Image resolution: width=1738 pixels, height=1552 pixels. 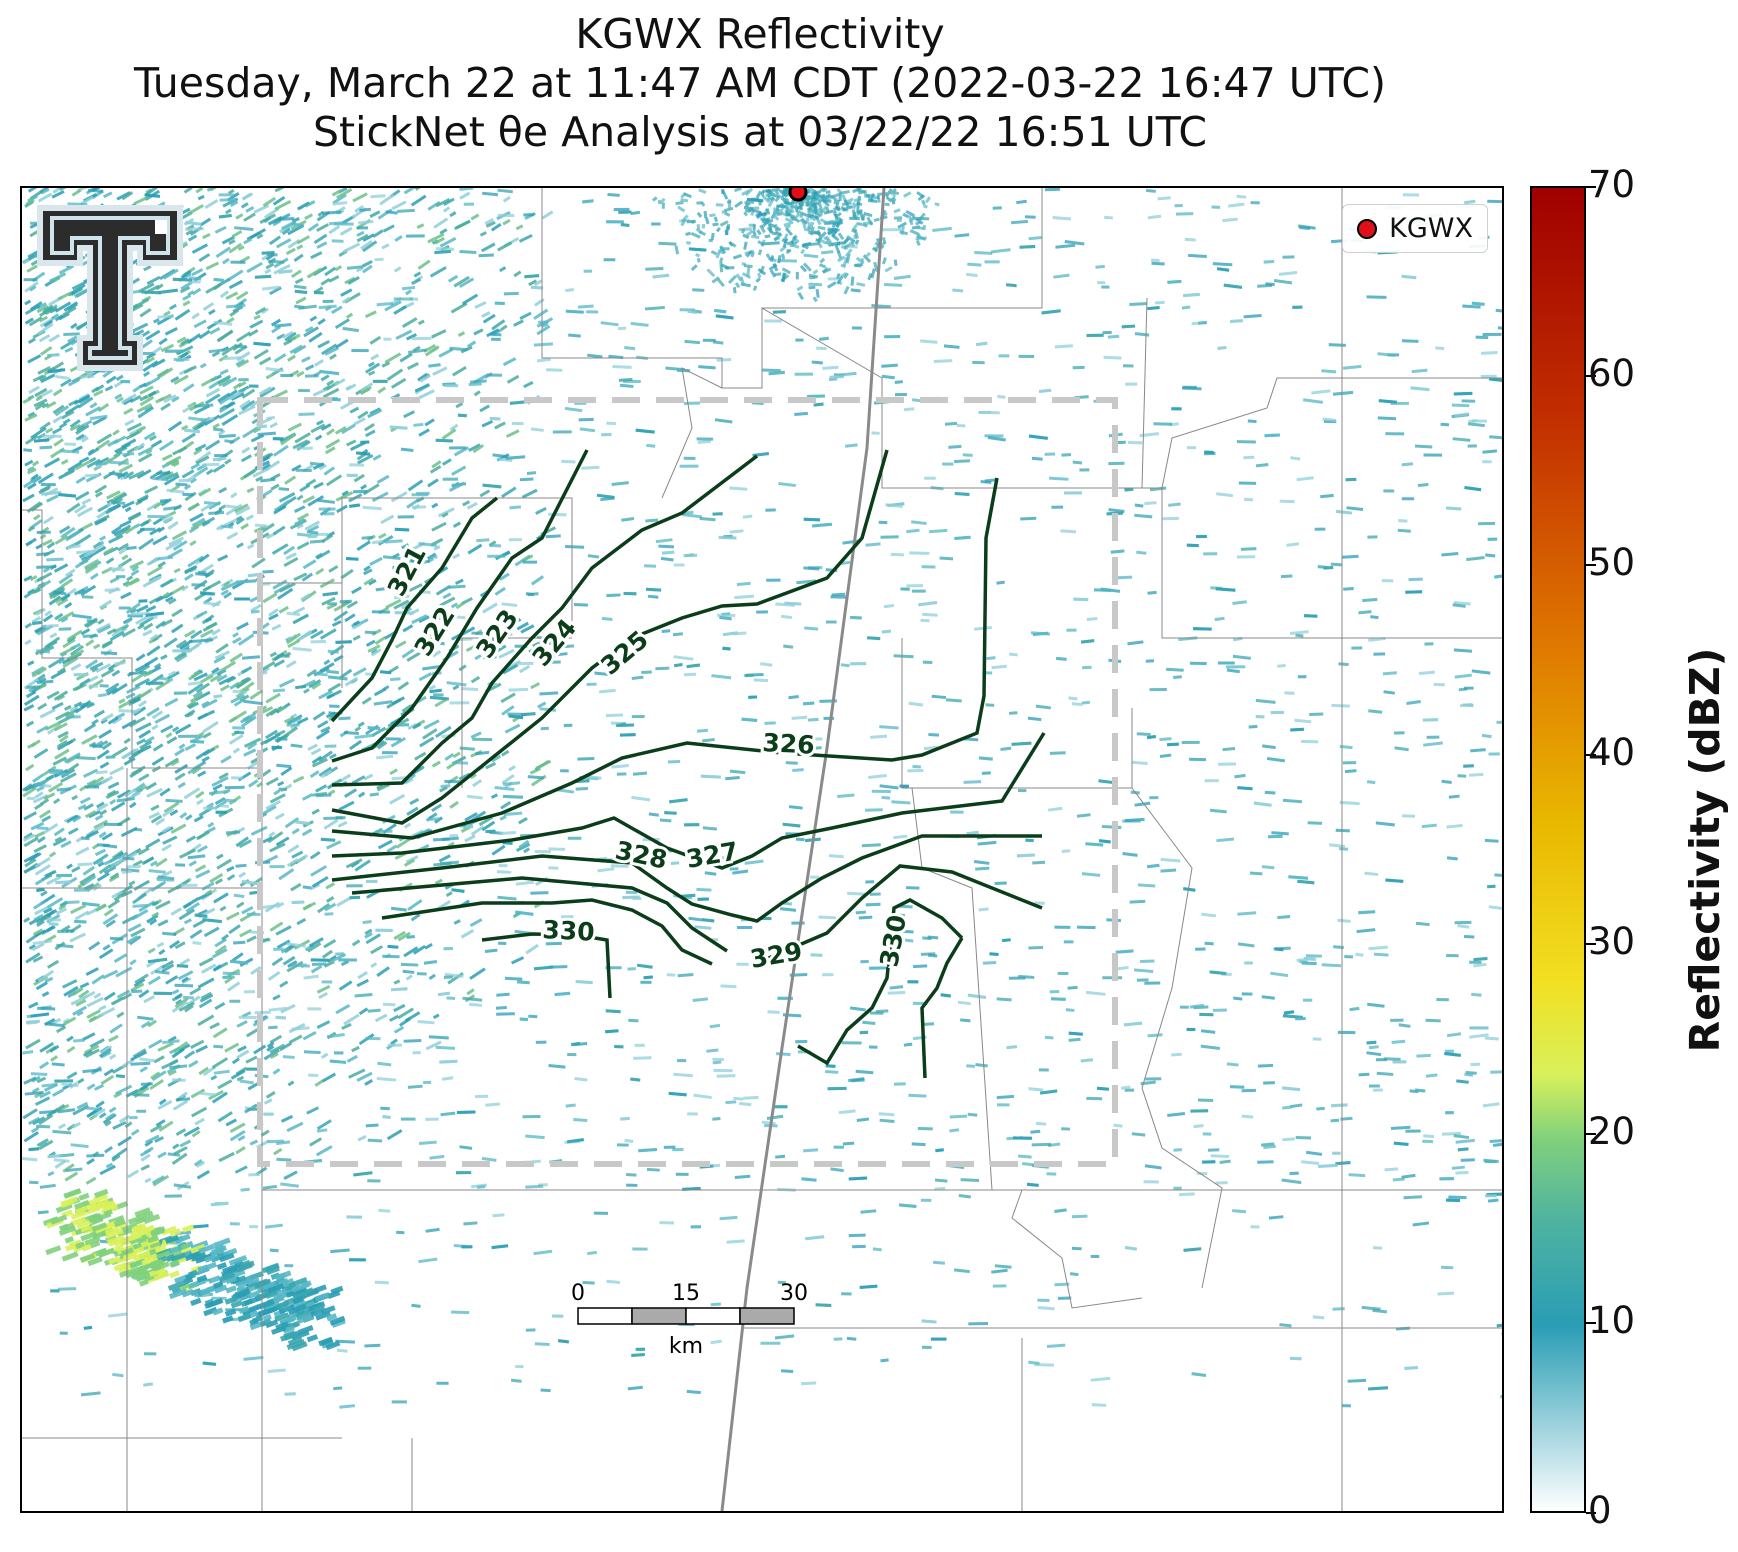 I want to click on legend-label: KGWX, so click(x=1431, y=228).